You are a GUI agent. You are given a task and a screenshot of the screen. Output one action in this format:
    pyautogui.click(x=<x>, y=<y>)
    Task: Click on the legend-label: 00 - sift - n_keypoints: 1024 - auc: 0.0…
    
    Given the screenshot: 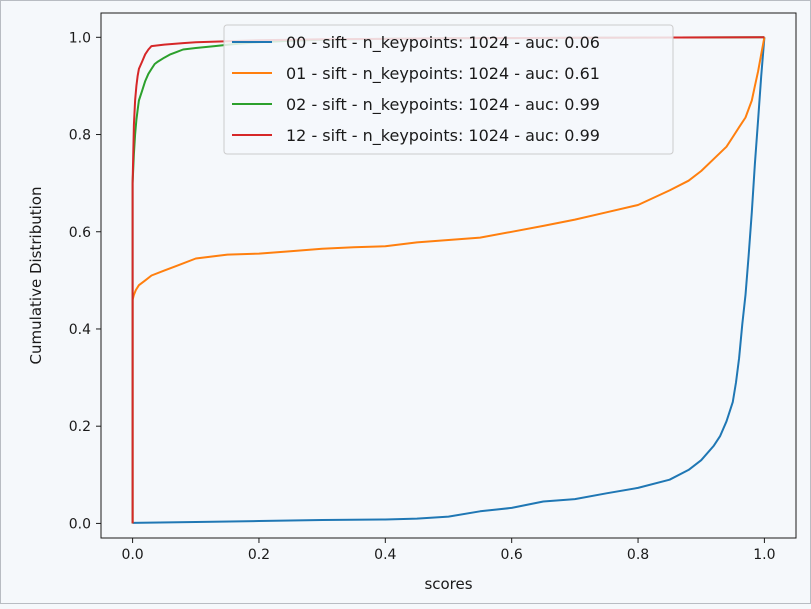 What is the action you would take?
    pyautogui.click(x=443, y=43)
    